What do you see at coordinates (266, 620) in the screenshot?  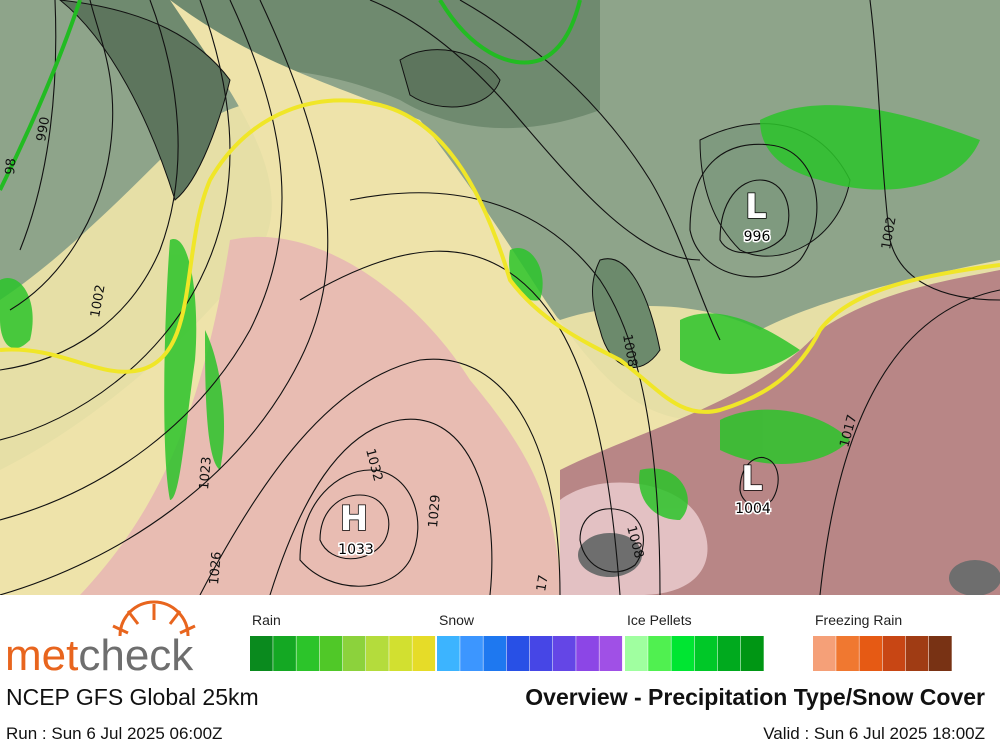 I see `legend-label: Rain` at bounding box center [266, 620].